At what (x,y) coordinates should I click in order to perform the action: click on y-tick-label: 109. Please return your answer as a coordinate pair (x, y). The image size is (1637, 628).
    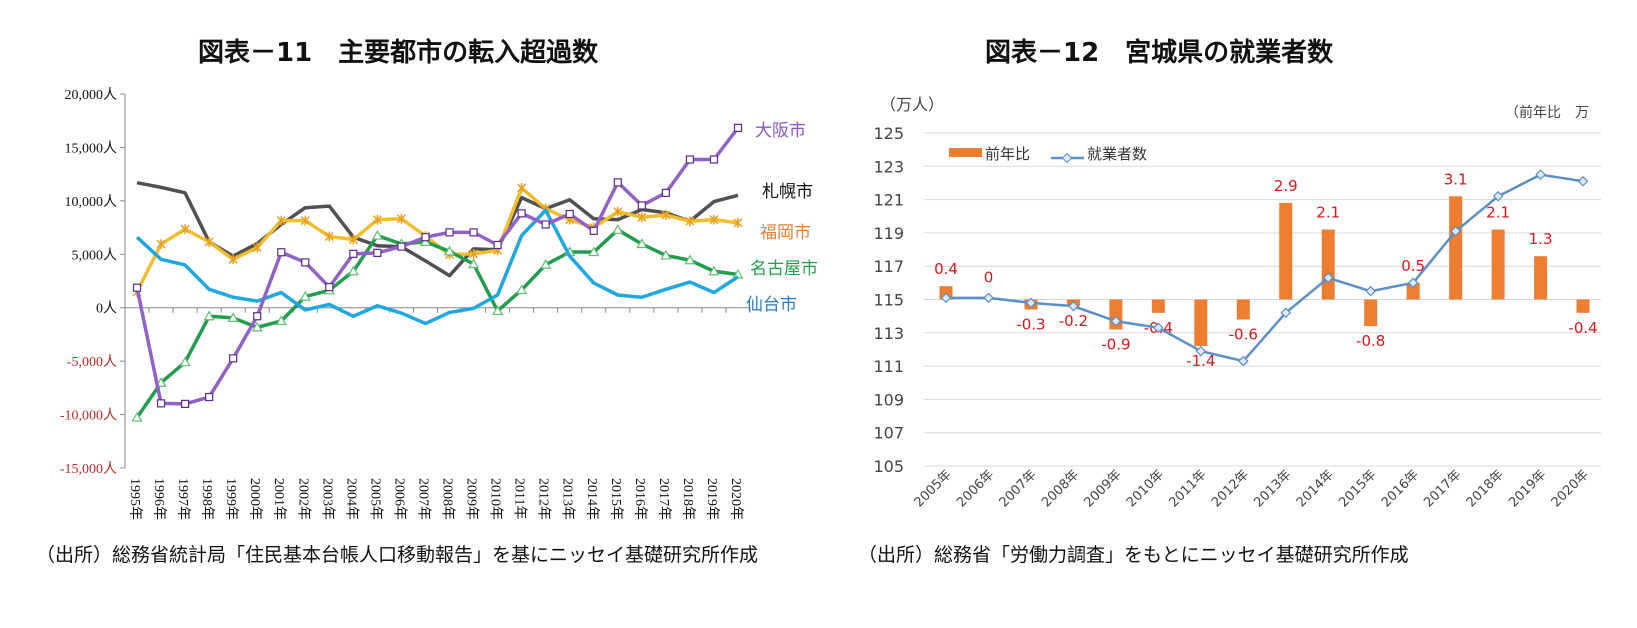
    Looking at the image, I should click on (888, 399).